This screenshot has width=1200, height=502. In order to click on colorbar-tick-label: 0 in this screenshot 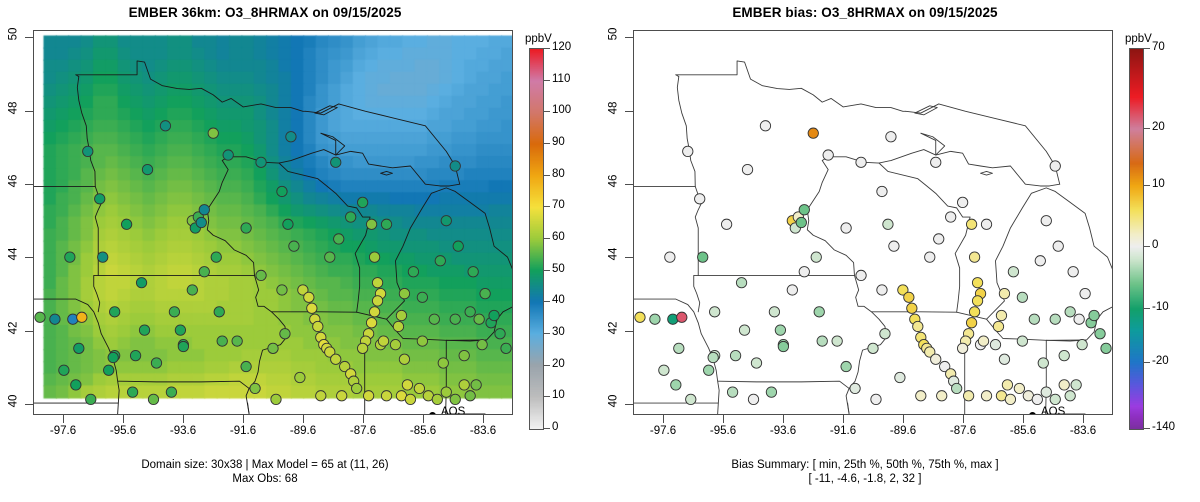, I will do `click(555, 427)`.